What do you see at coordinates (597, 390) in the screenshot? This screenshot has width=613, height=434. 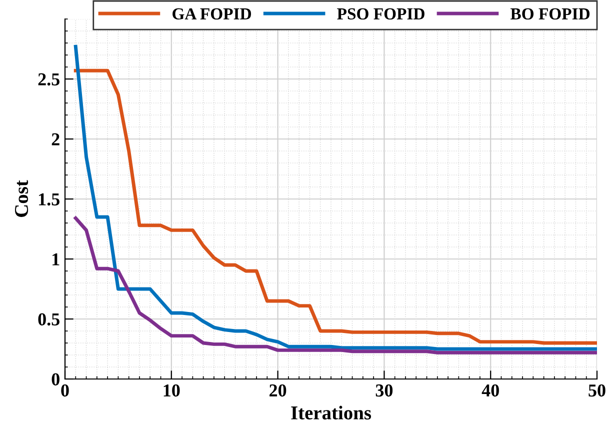 I see `x-tick-label: 50` at bounding box center [597, 390].